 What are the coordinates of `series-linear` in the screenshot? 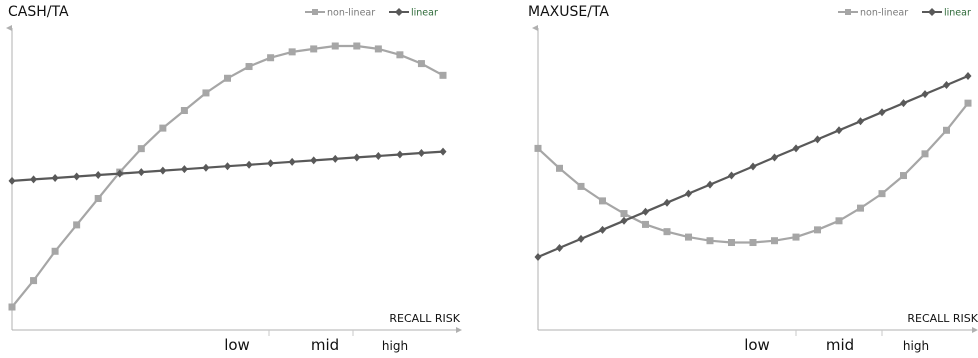 It's located at (227, 166).